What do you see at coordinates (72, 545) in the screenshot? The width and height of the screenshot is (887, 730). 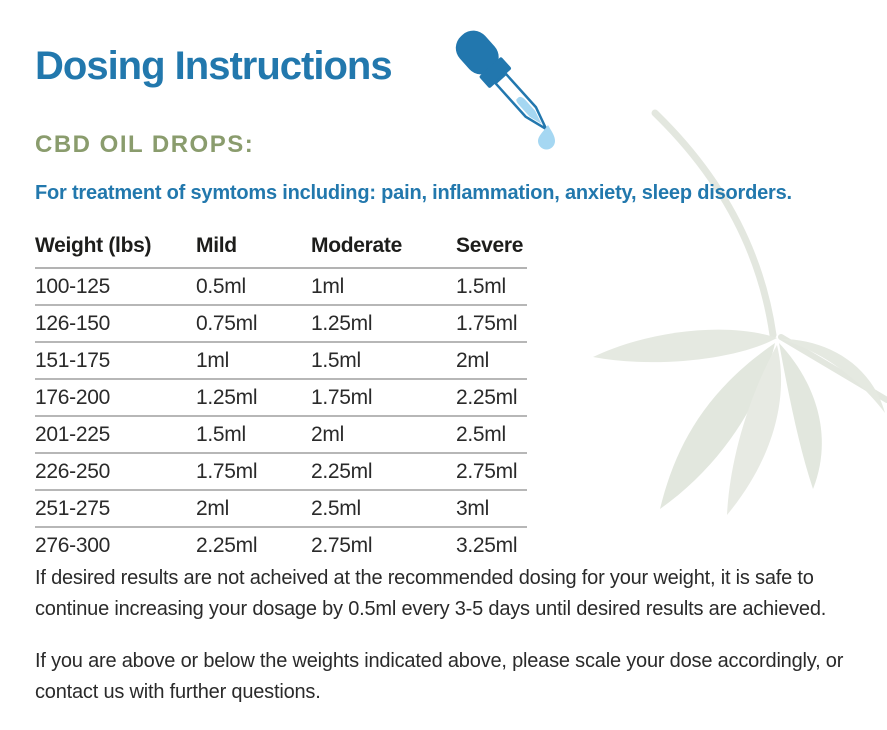 I see `weight-range: 276-300` at bounding box center [72, 545].